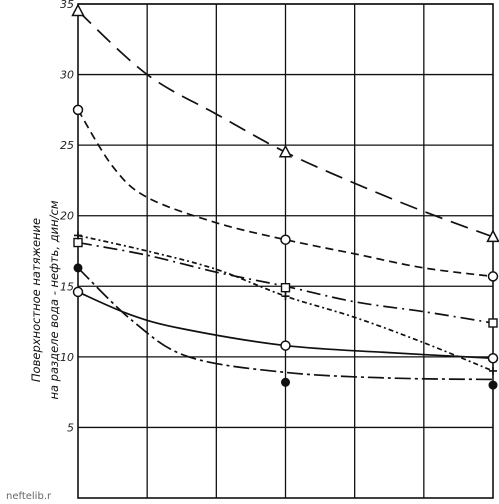  I want to click on y-tick-label: 20, so click(67, 216).